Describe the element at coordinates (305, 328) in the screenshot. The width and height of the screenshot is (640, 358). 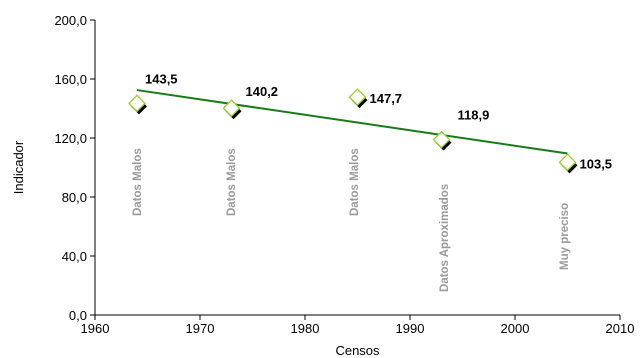
I see `x-tick-label: 1980` at that location.